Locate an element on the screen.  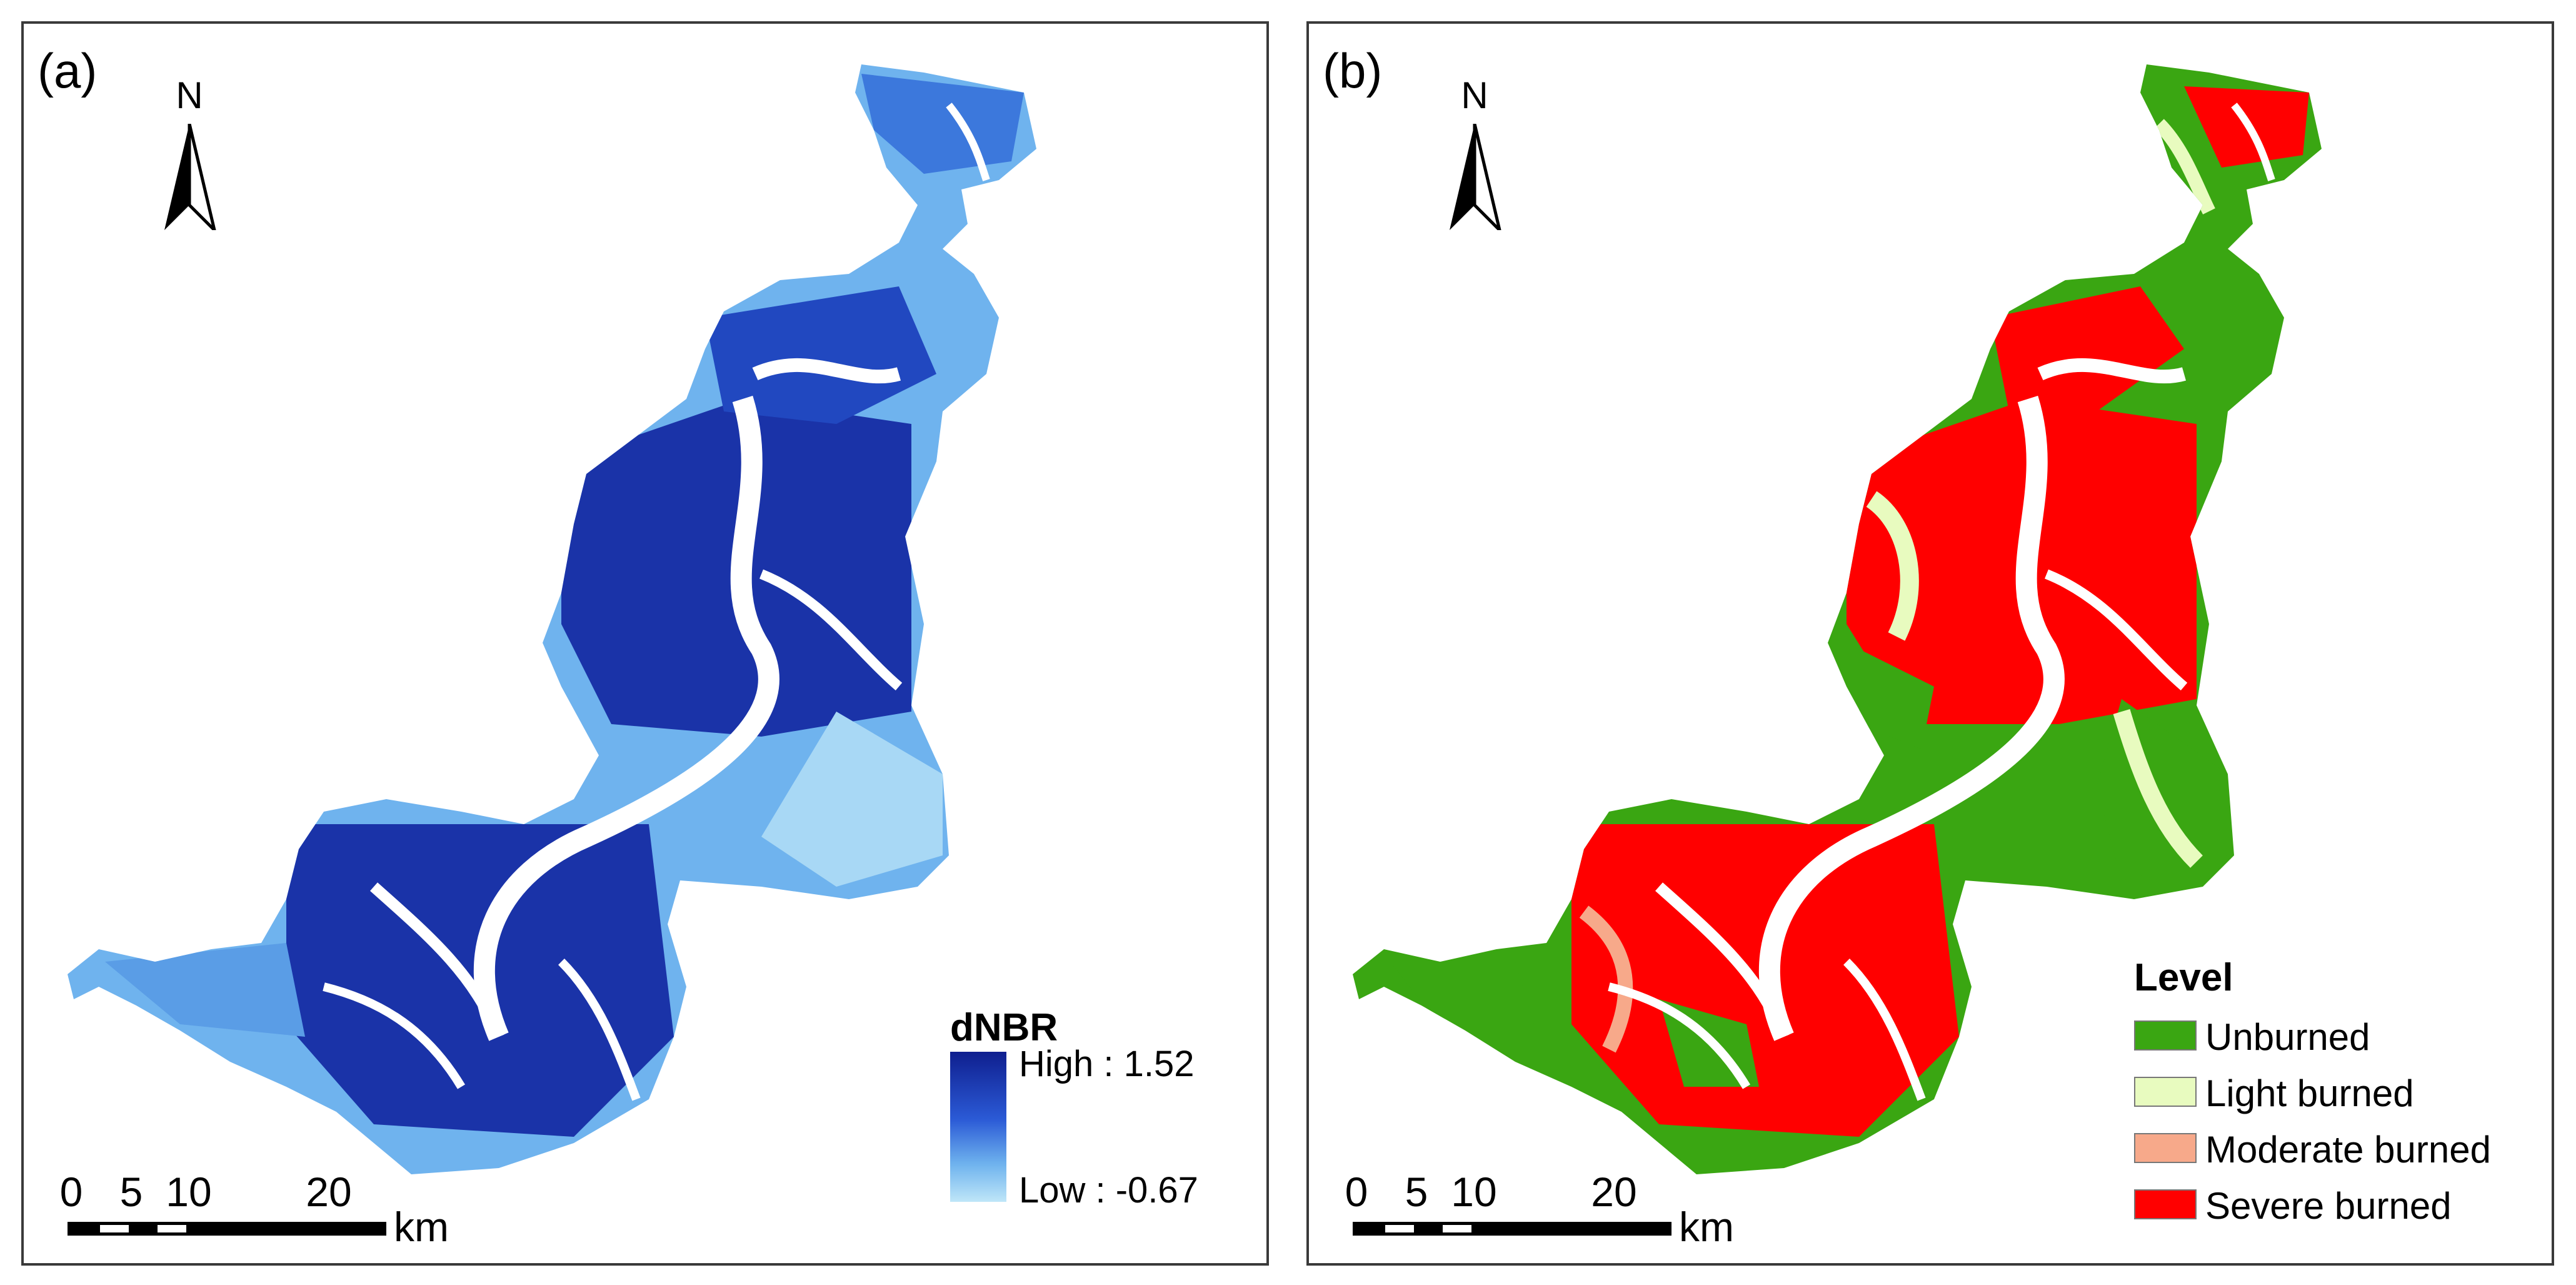
legend-label: Light burned is located at coordinates (2309, 1093).